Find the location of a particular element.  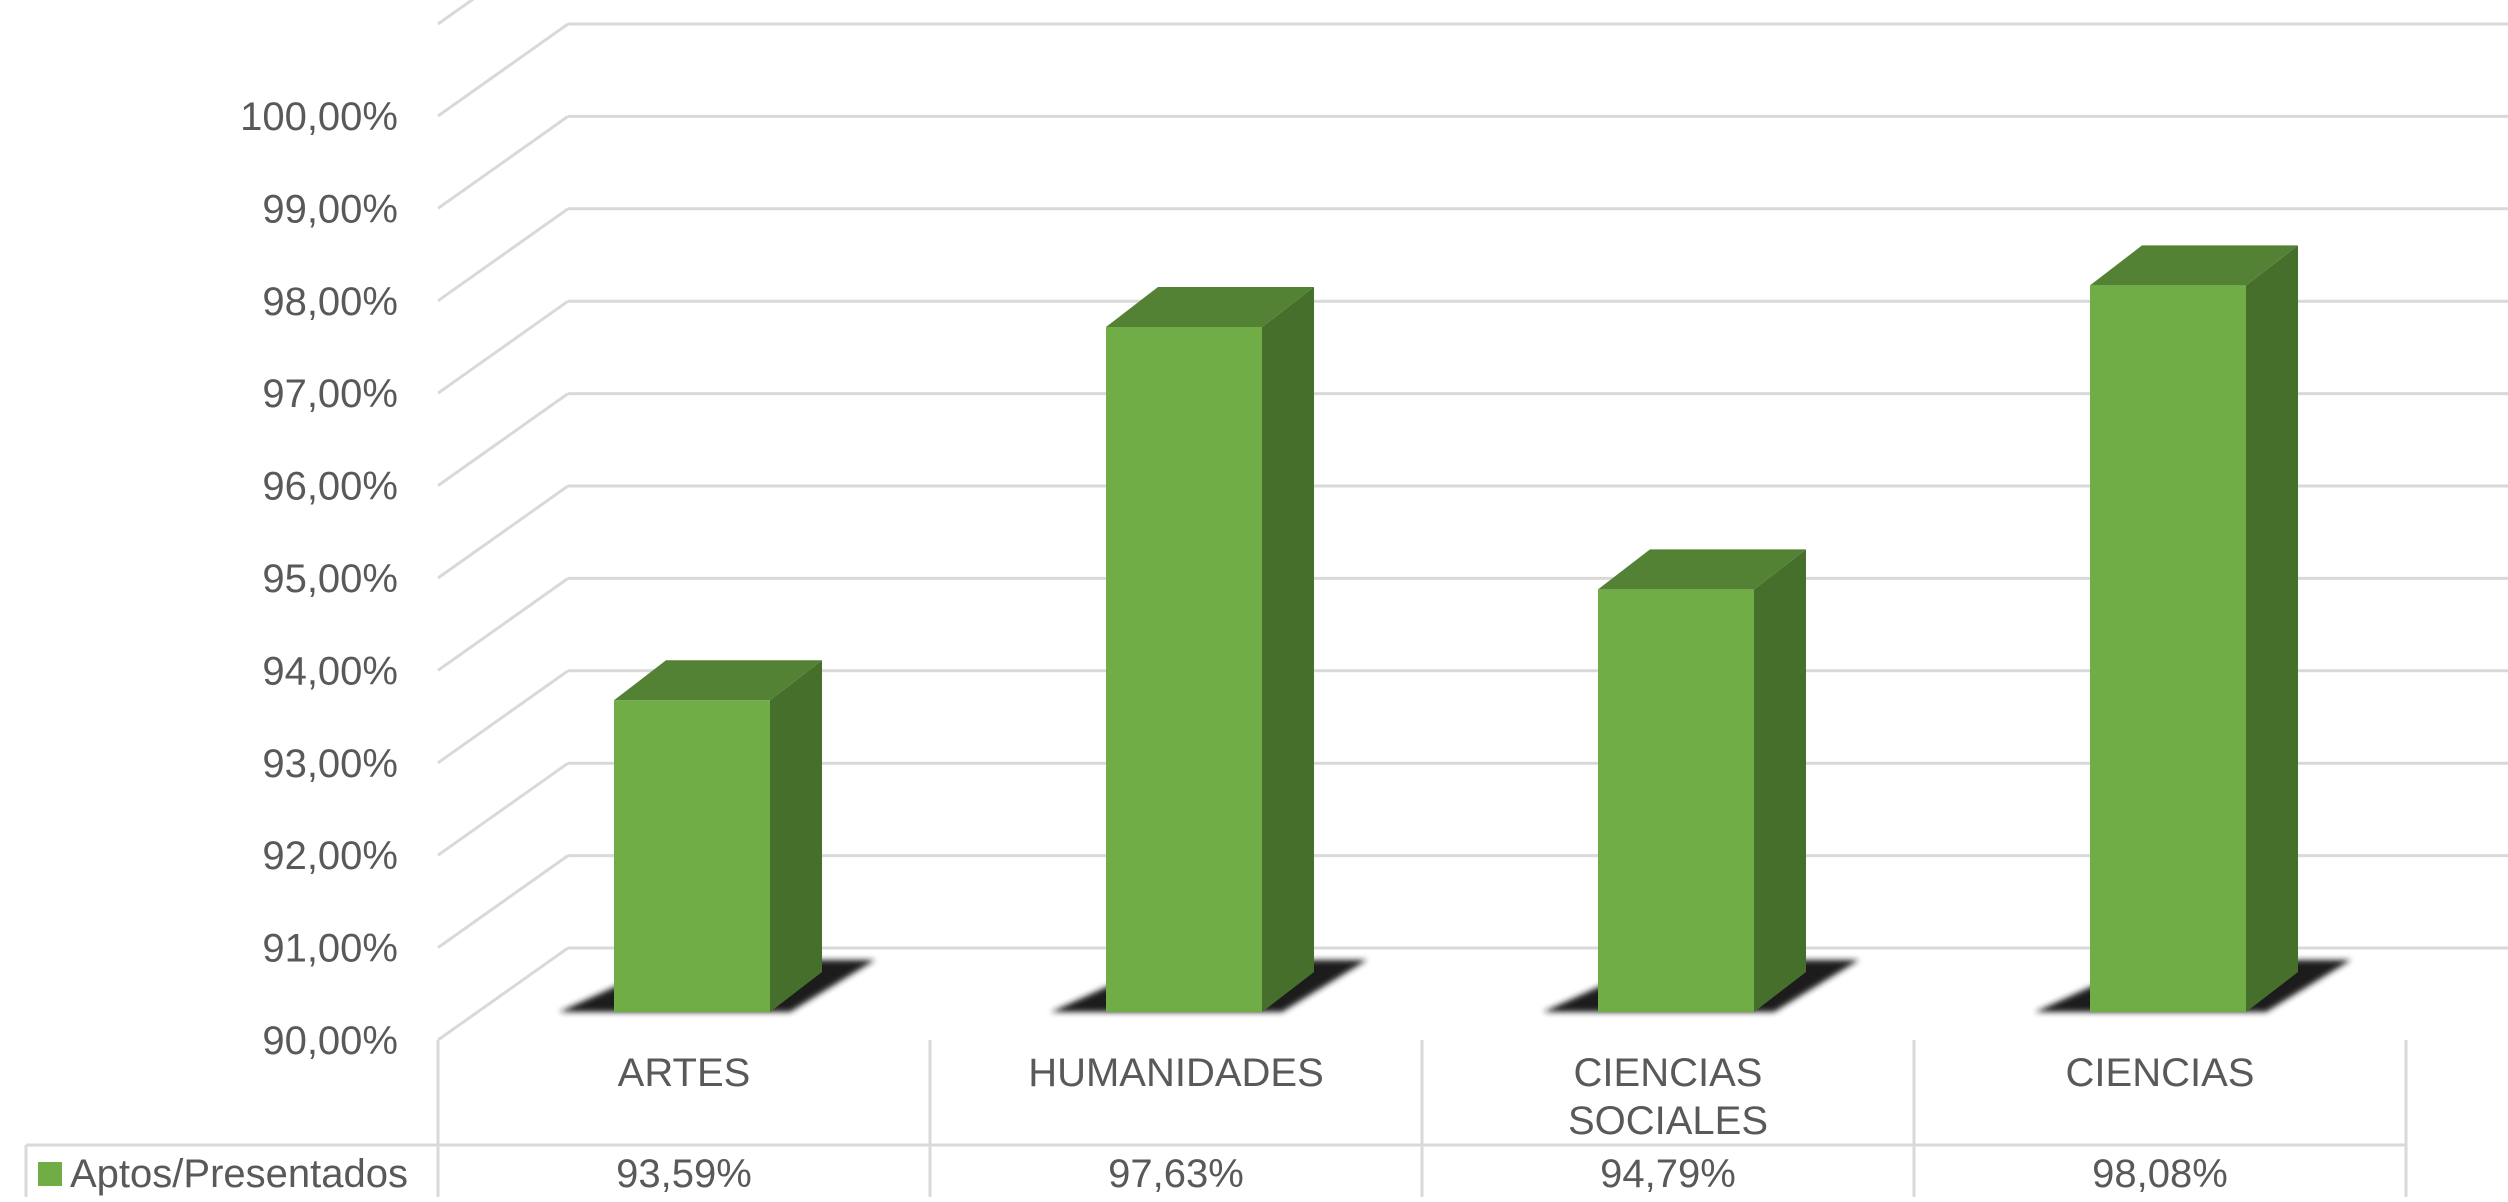

category-label: ARTES is located at coordinates (684, 1073).